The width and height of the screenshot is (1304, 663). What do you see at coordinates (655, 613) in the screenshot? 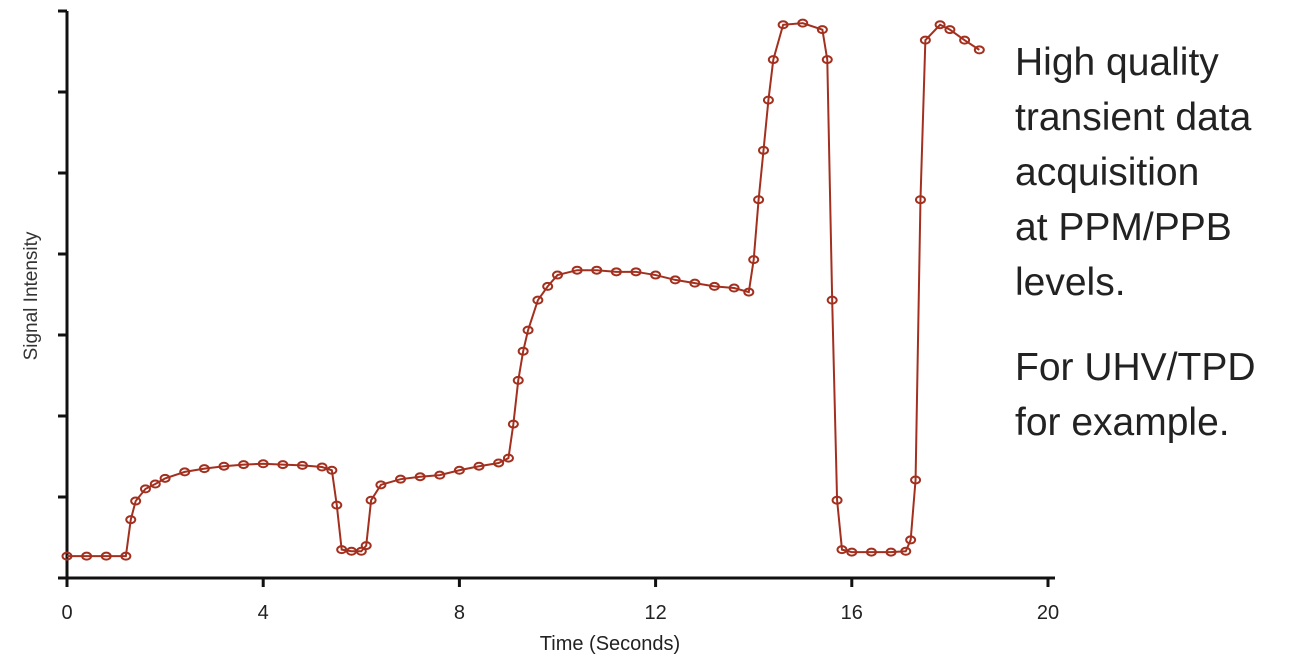
I see `x-tick-label: 12` at bounding box center [655, 613].